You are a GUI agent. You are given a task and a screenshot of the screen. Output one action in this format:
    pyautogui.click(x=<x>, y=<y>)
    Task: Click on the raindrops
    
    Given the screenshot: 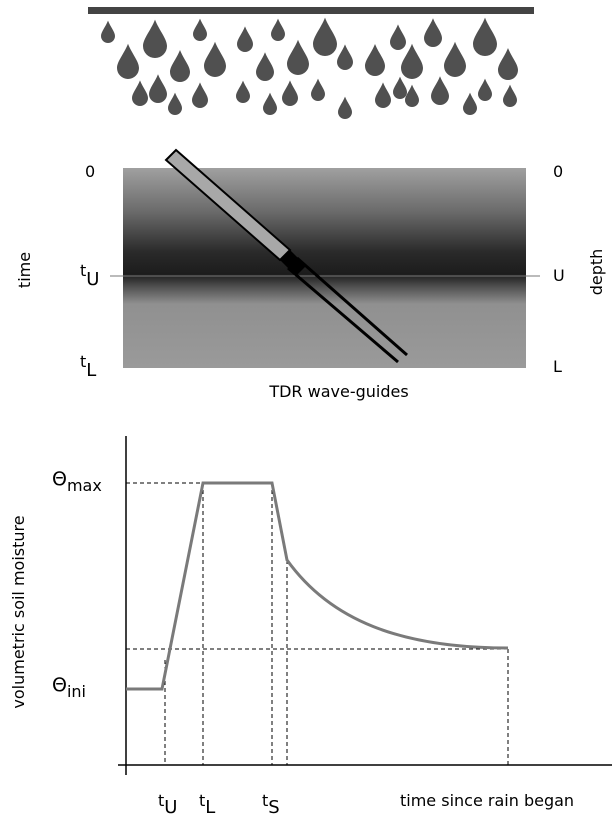 What is the action you would take?
    pyautogui.click(x=309, y=68)
    